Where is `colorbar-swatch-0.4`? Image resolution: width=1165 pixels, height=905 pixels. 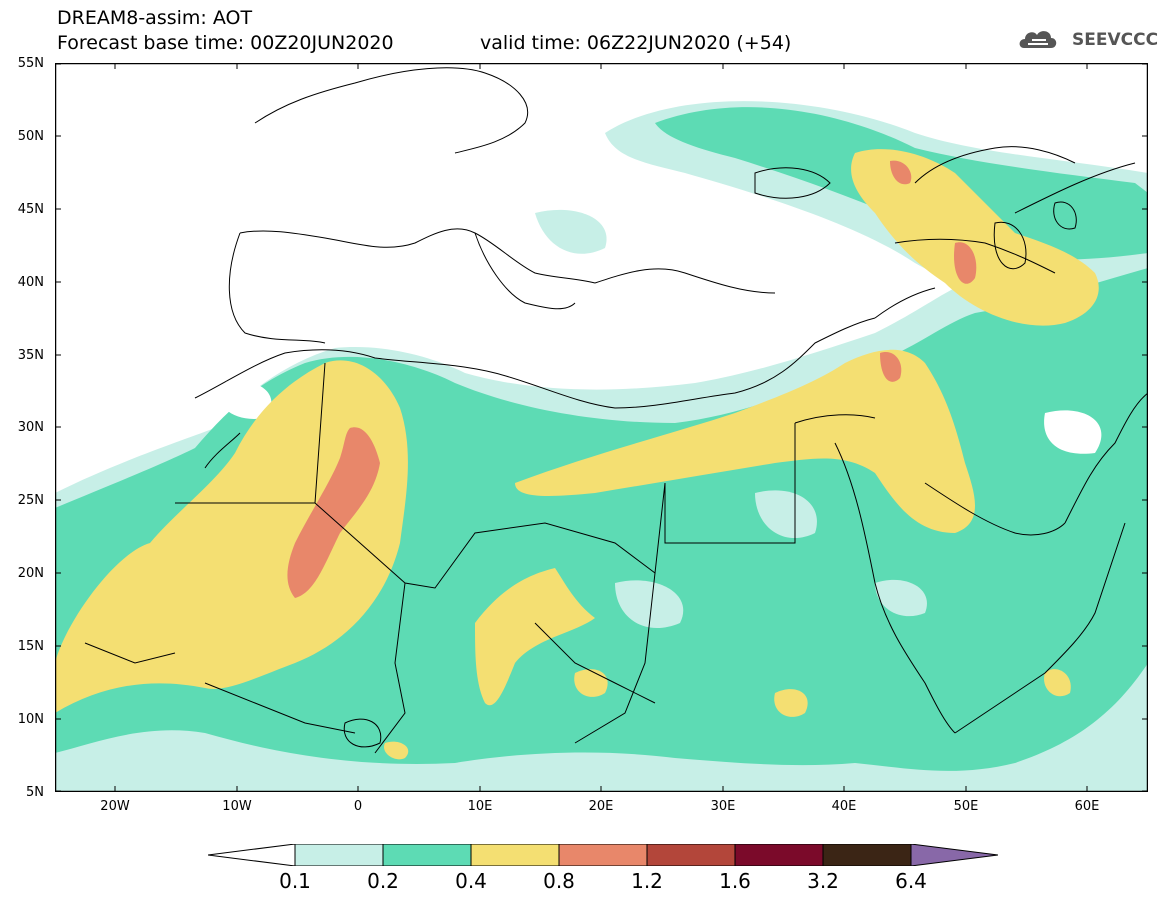
colorbar-swatch-0.4 is located at coordinates (515, 855).